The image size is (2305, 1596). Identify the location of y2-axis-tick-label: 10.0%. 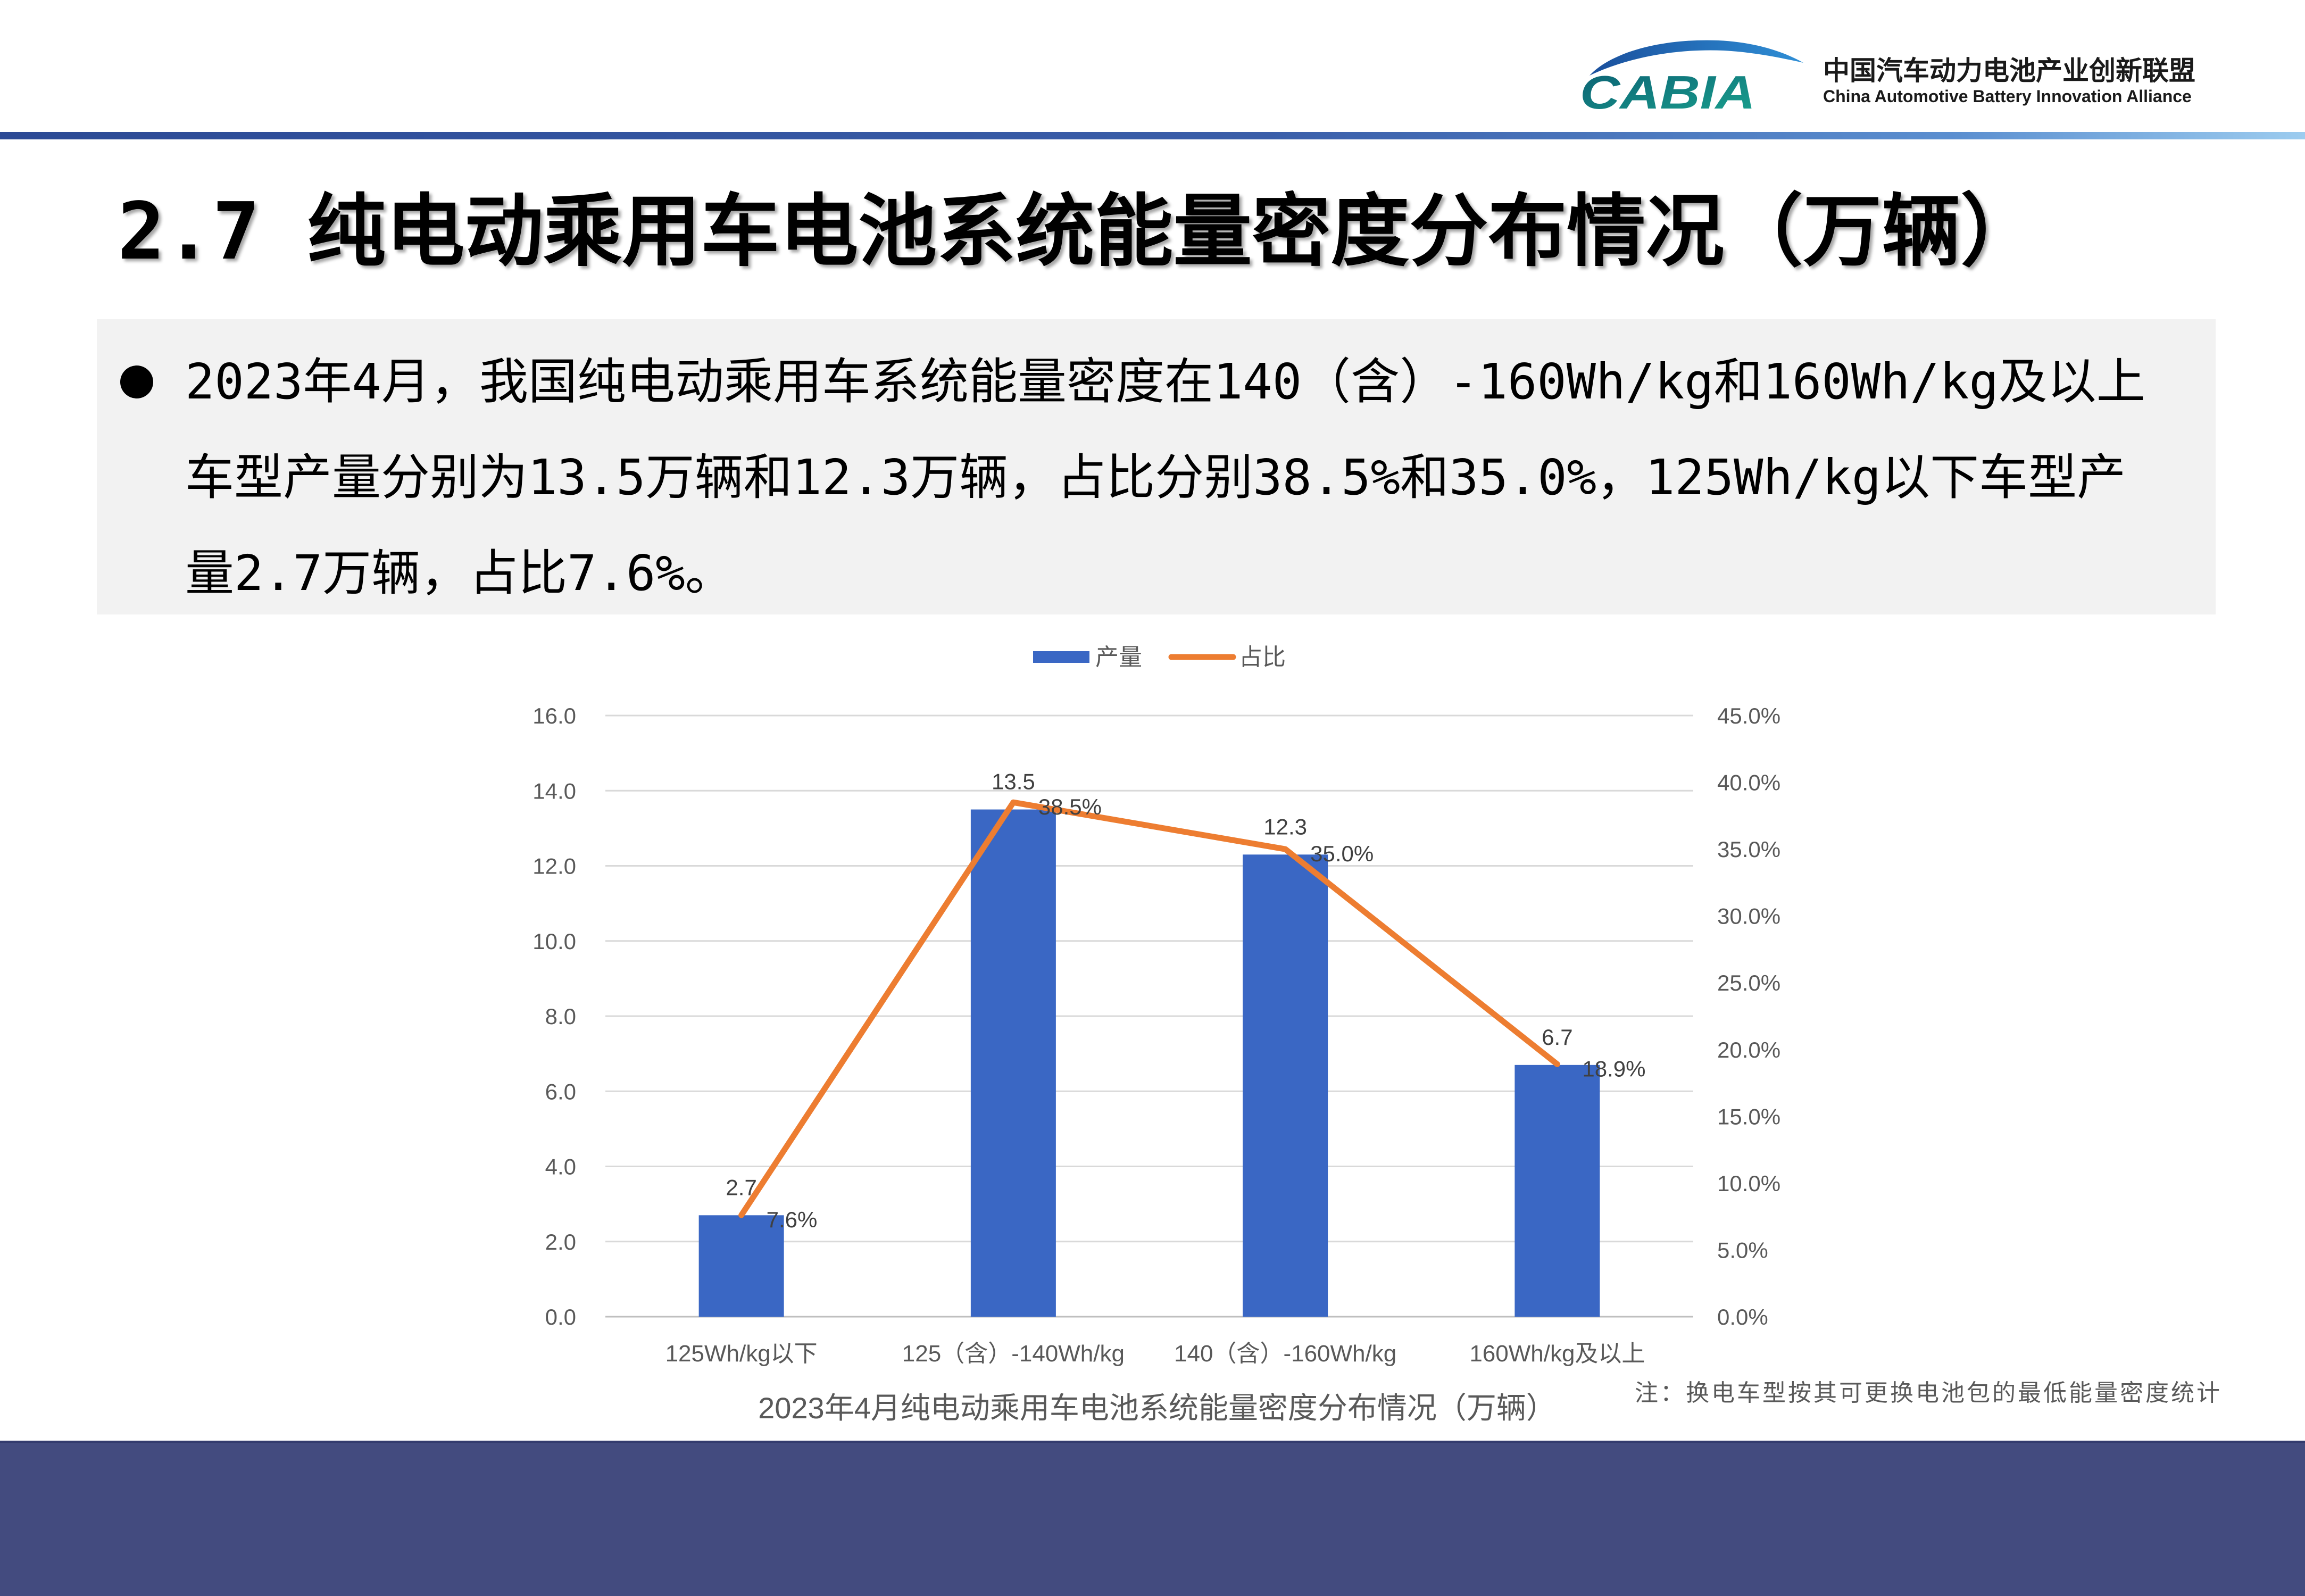
(1748, 1183).